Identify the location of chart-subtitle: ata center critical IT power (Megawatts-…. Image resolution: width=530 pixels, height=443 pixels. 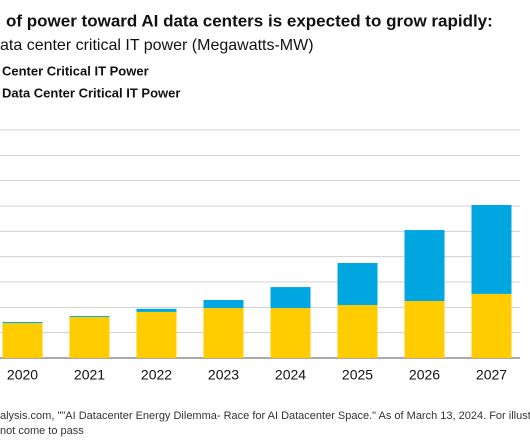
(157, 45).